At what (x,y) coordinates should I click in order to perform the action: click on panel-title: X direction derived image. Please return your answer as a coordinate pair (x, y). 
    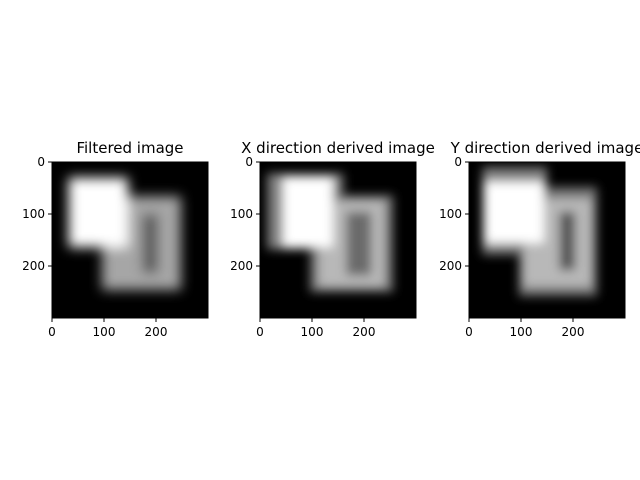
    Looking at the image, I should click on (338, 148).